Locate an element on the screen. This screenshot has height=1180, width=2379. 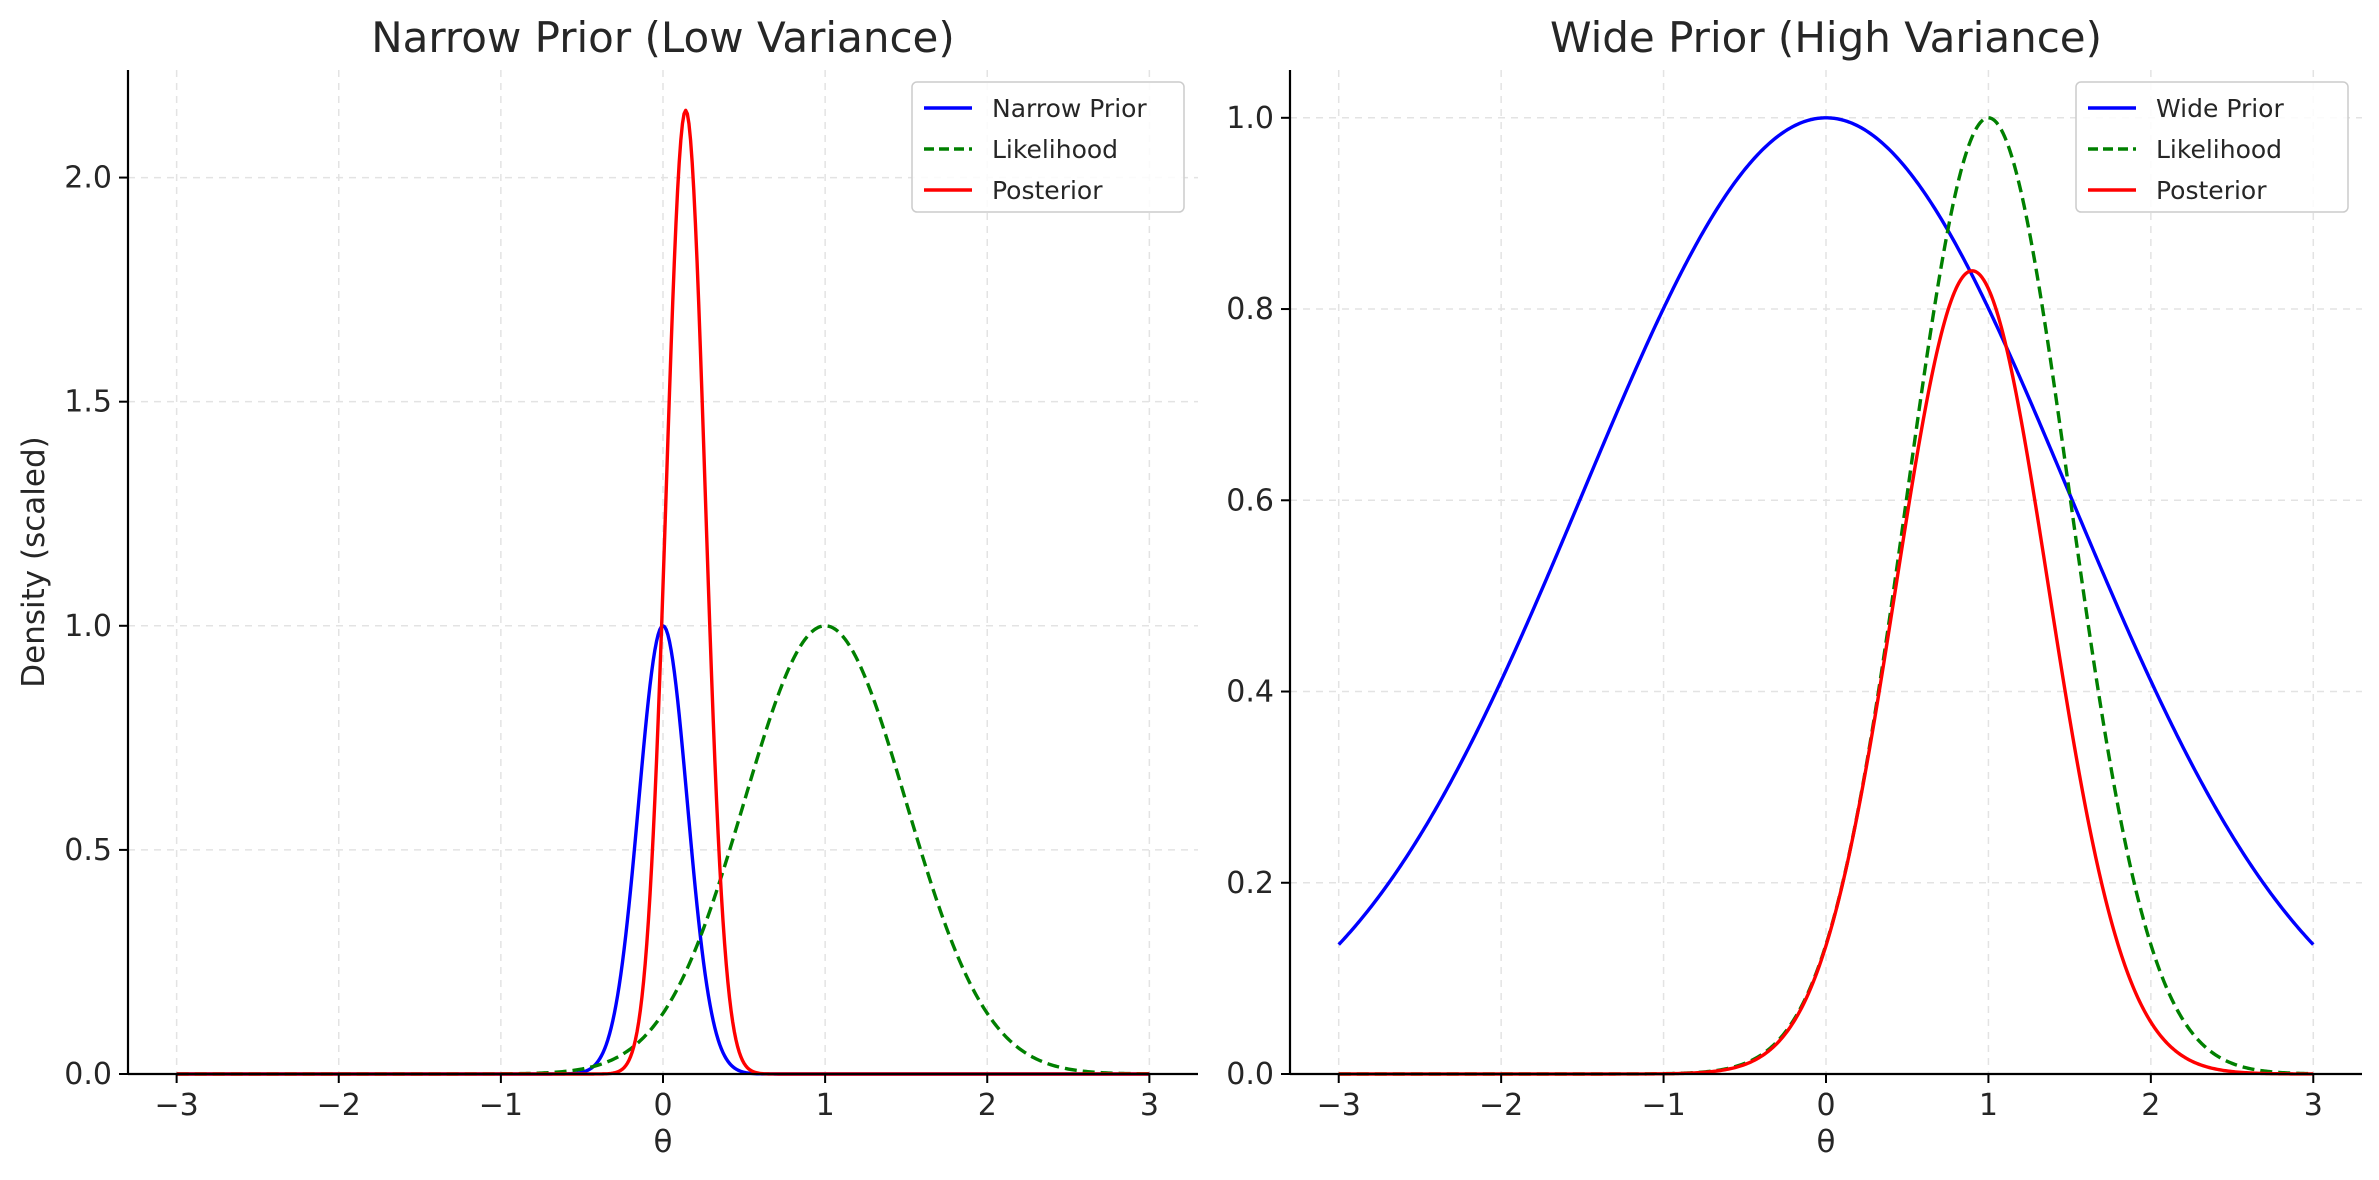
y-axis-label: Density (scaled) is located at coordinates (34, 561).